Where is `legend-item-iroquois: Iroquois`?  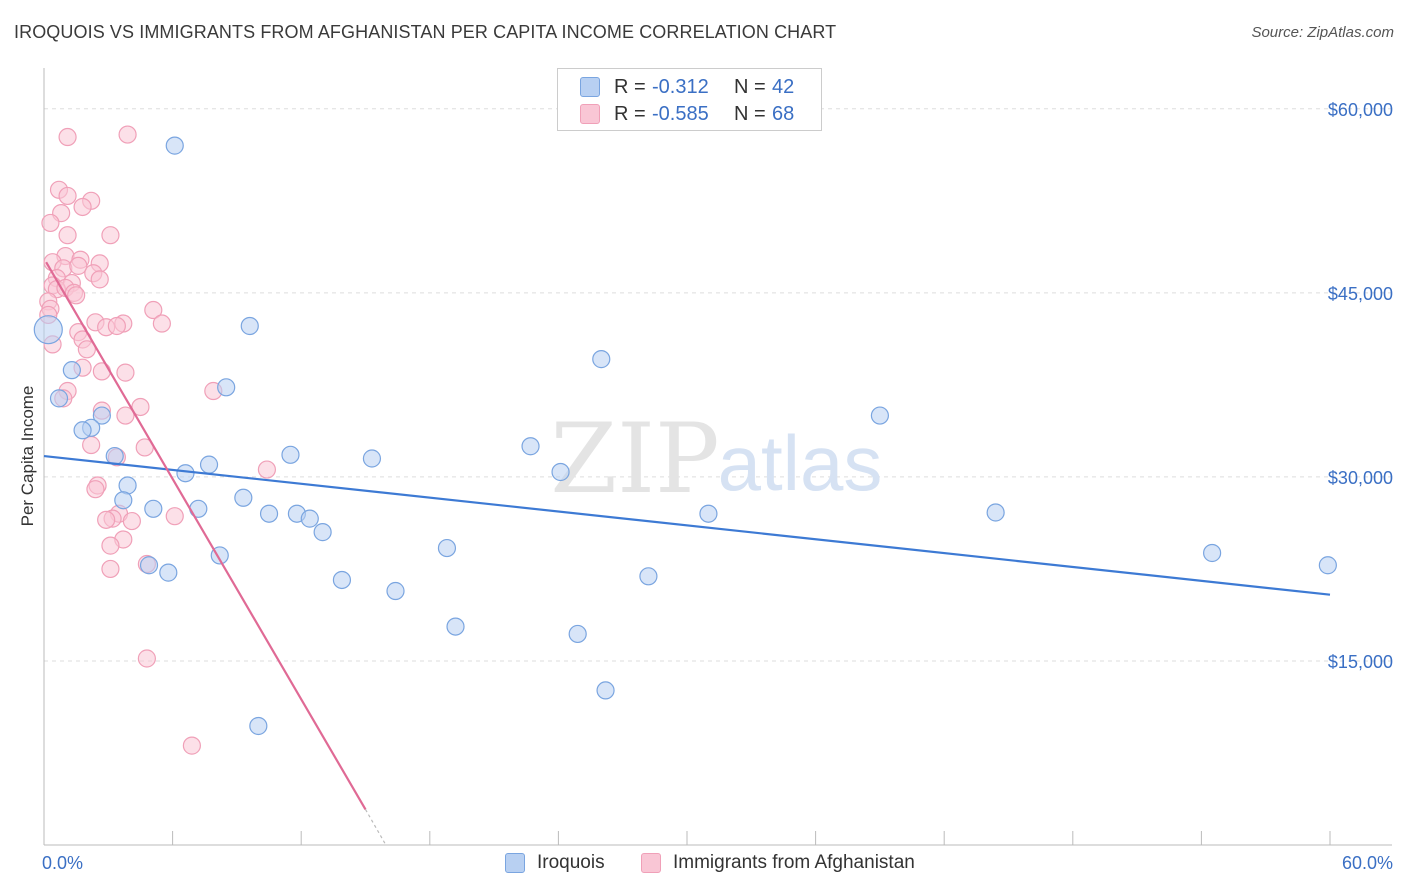 legend-item-iroquois: Iroquois is located at coordinates (555, 863).